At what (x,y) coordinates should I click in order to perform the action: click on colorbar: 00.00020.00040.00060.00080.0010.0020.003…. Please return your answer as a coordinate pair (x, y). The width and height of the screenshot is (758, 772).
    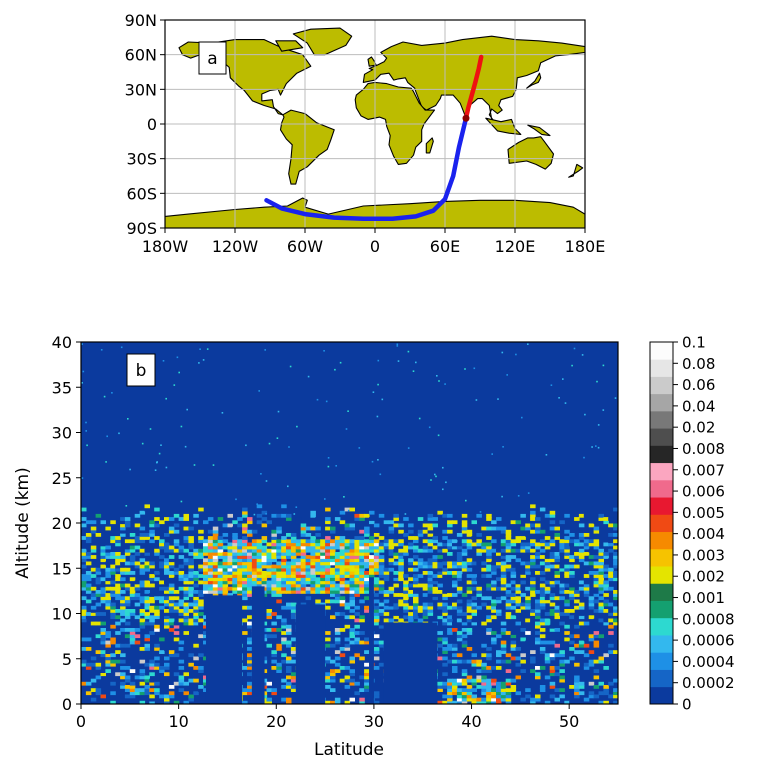
    Looking at the image, I should click on (692, 524).